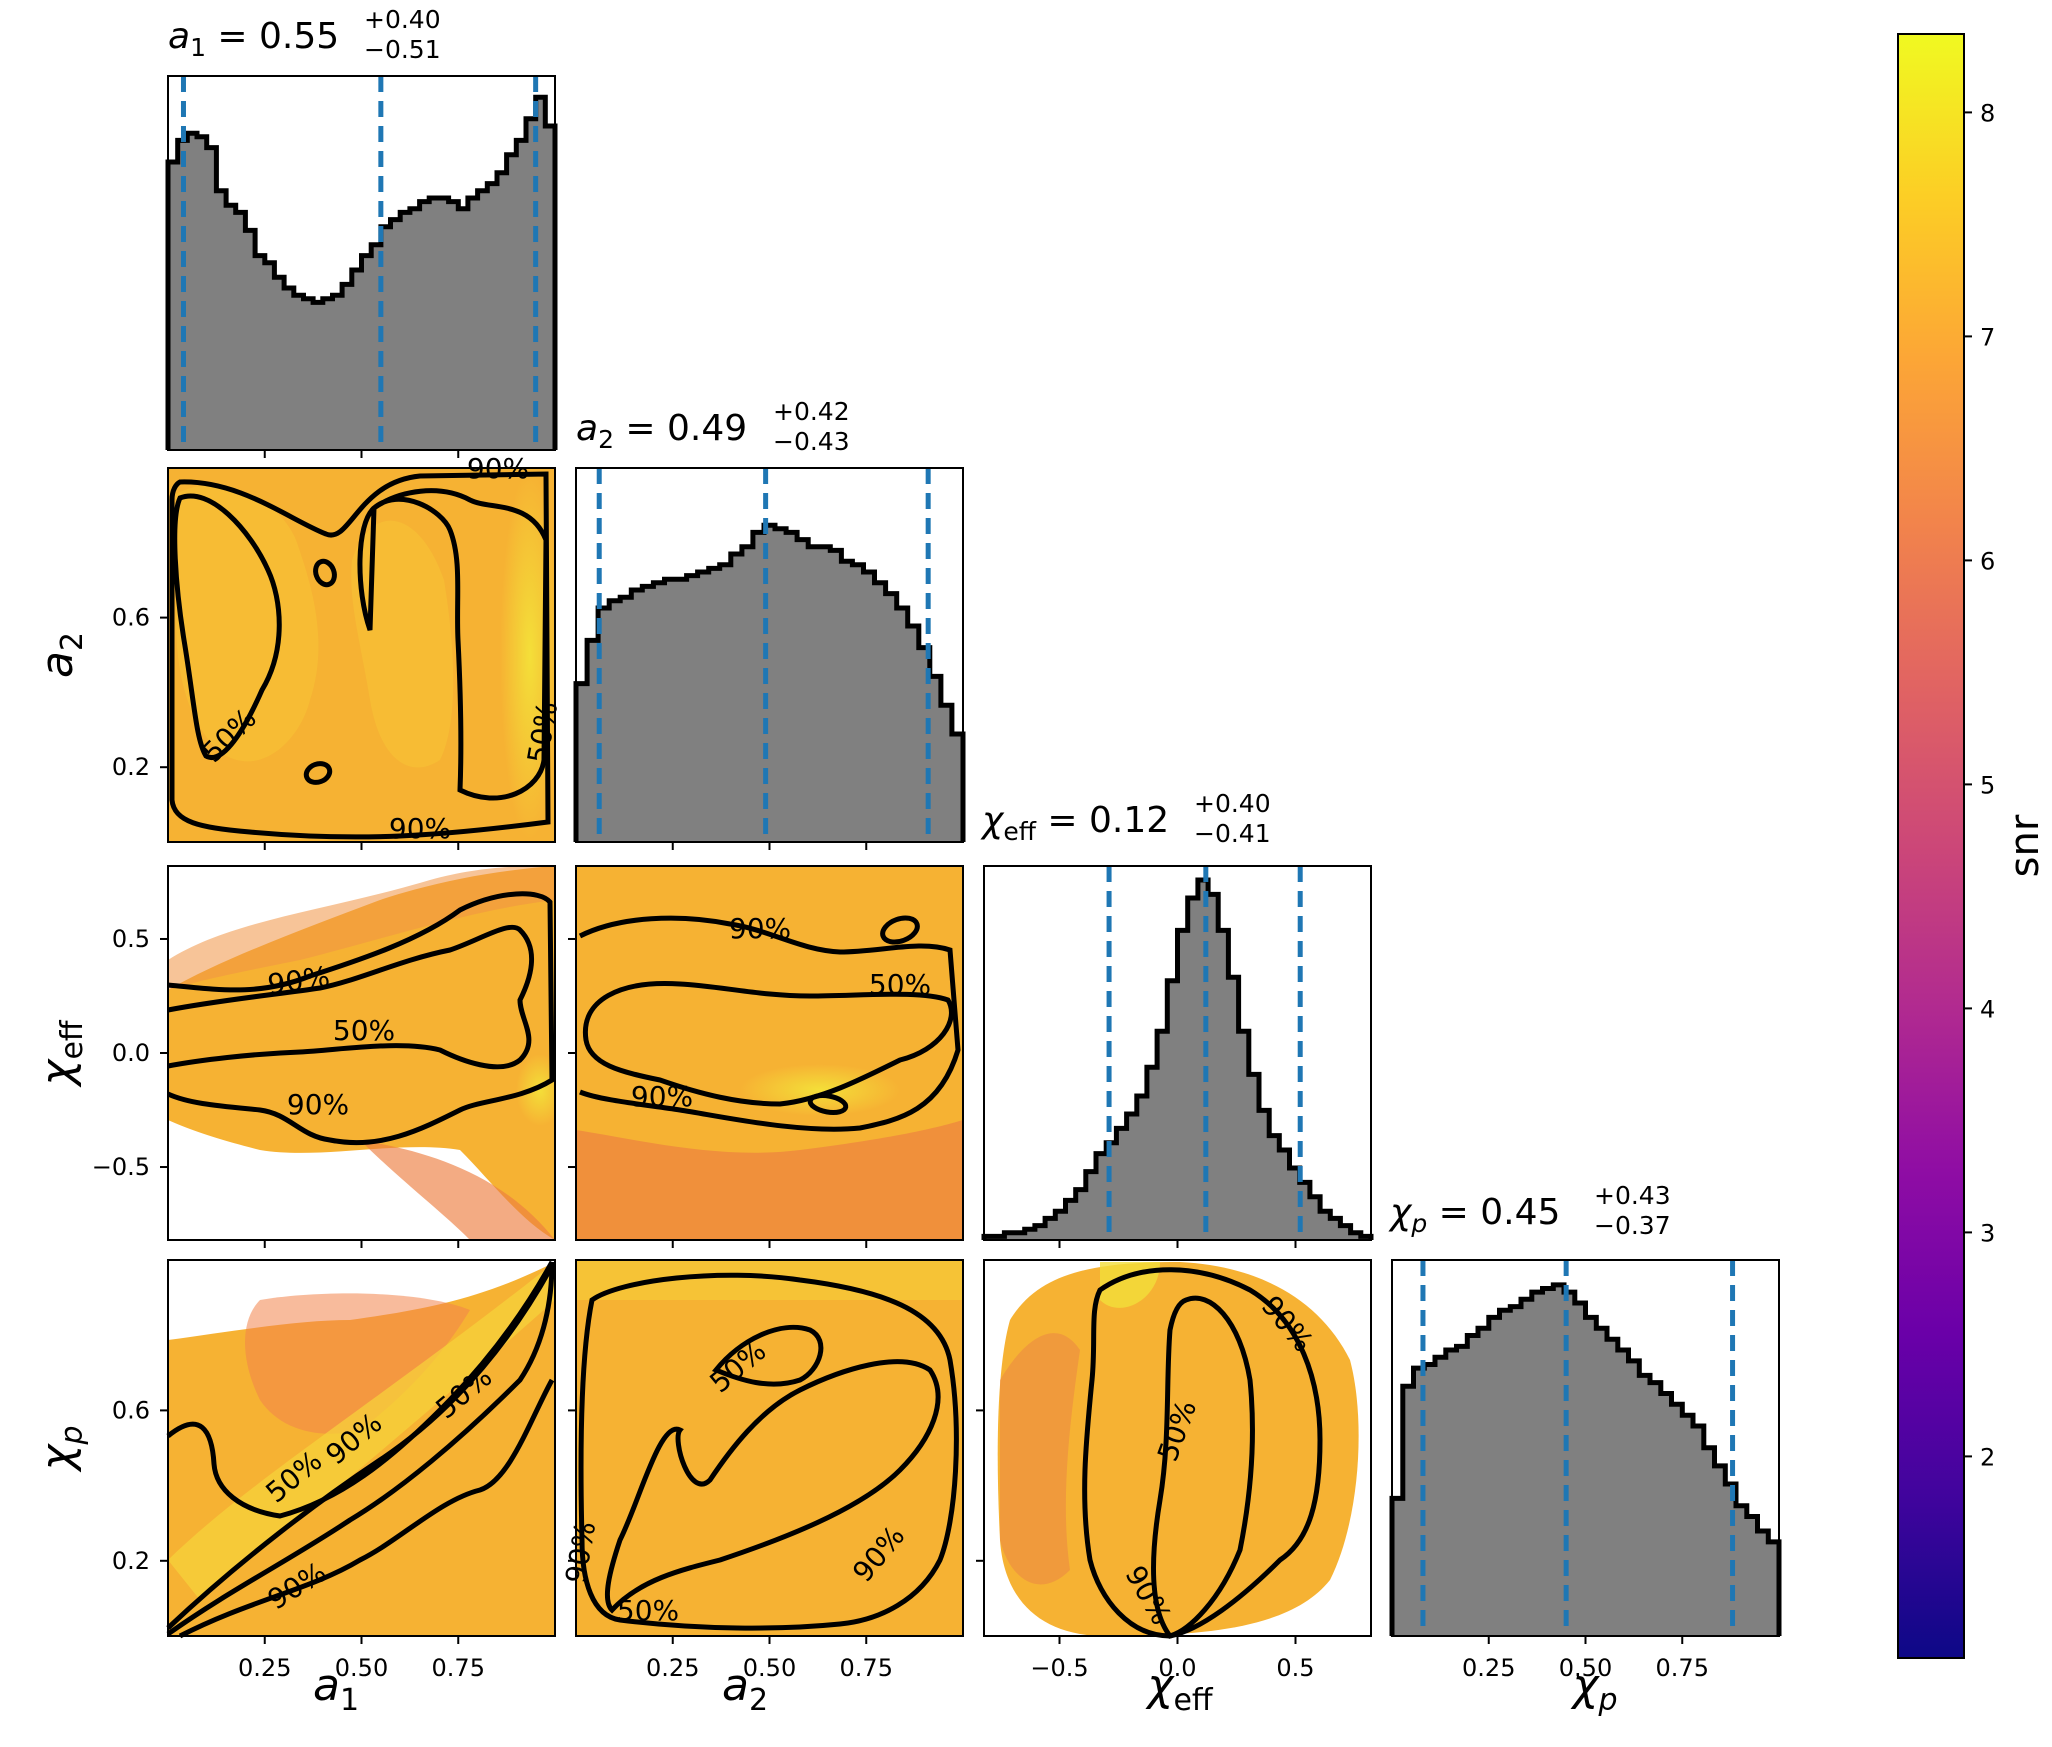 Image resolution: width=2052 pixels, height=1747 pixels. I want to click on ylabel-chi-p: χp, so click(61, 1448).